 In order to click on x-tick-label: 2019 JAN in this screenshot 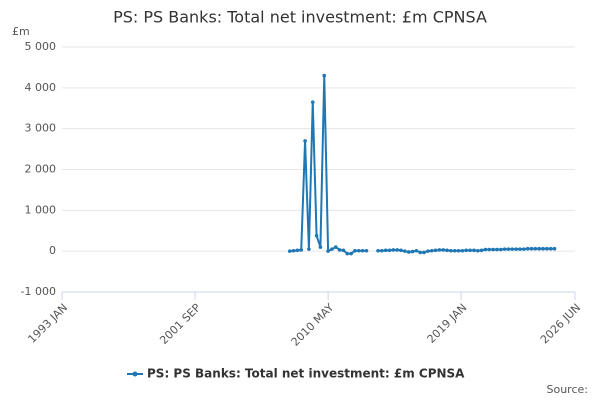, I will do `click(447, 323)`.